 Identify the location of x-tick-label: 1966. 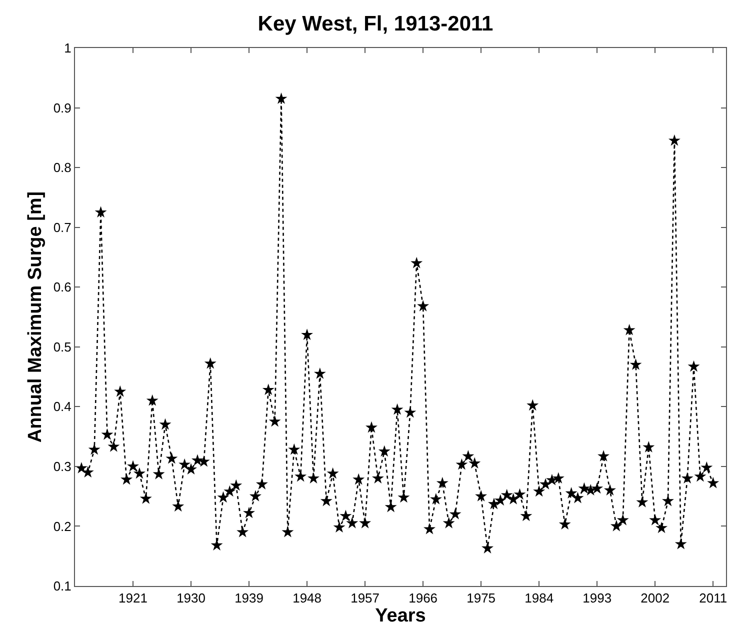
(423, 598).